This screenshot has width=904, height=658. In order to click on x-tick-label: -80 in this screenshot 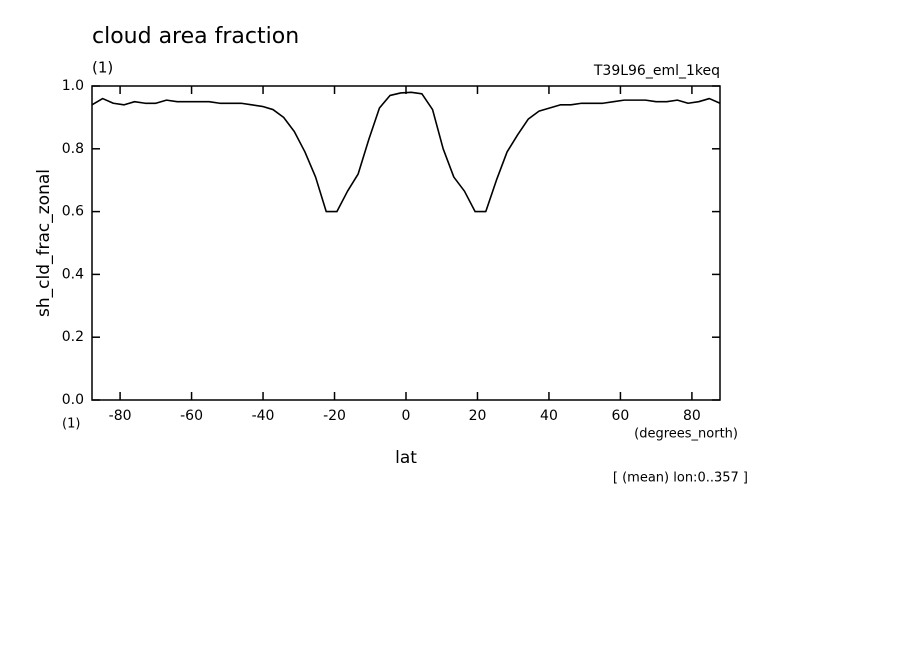, I will do `click(120, 416)`.